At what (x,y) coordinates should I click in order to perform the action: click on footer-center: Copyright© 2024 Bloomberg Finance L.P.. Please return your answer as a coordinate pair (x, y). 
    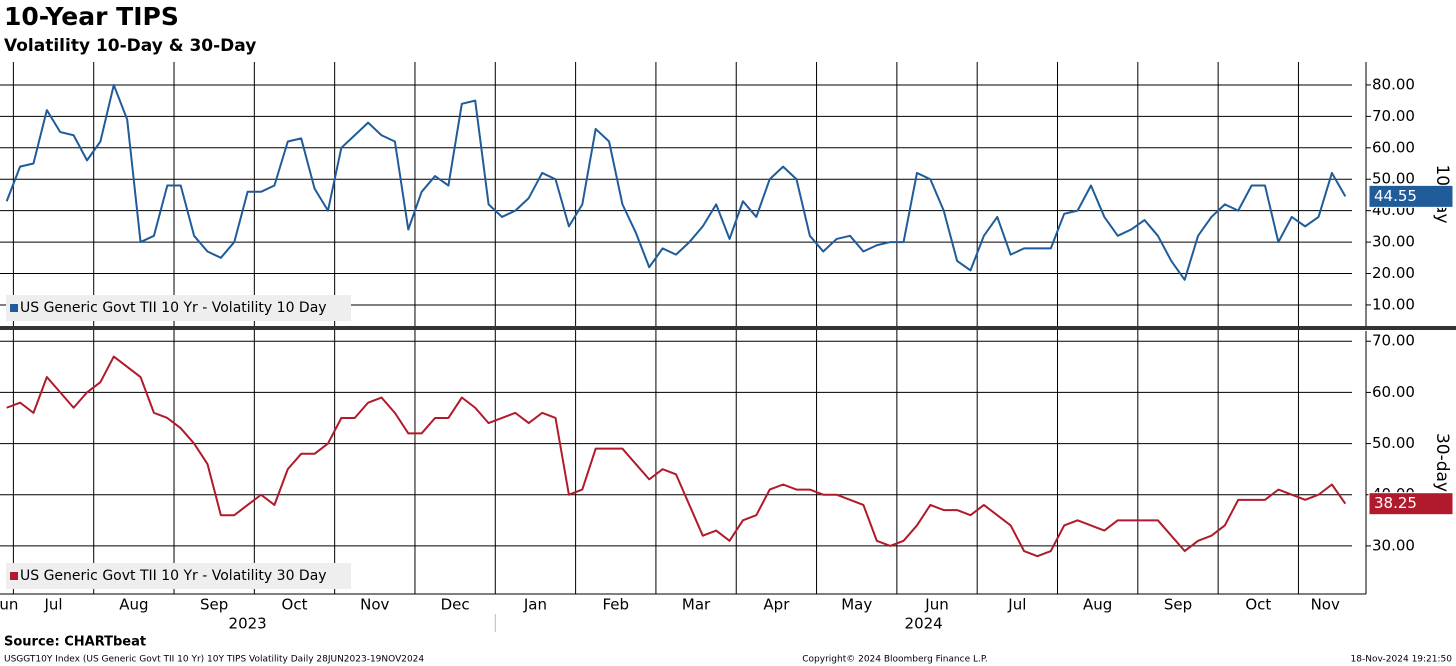
    Looking at the image, I should click on (894, 660).